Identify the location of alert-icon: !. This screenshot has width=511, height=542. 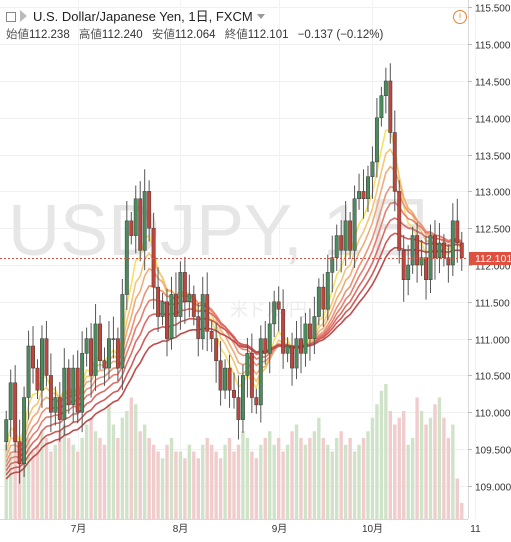
(460, 17).